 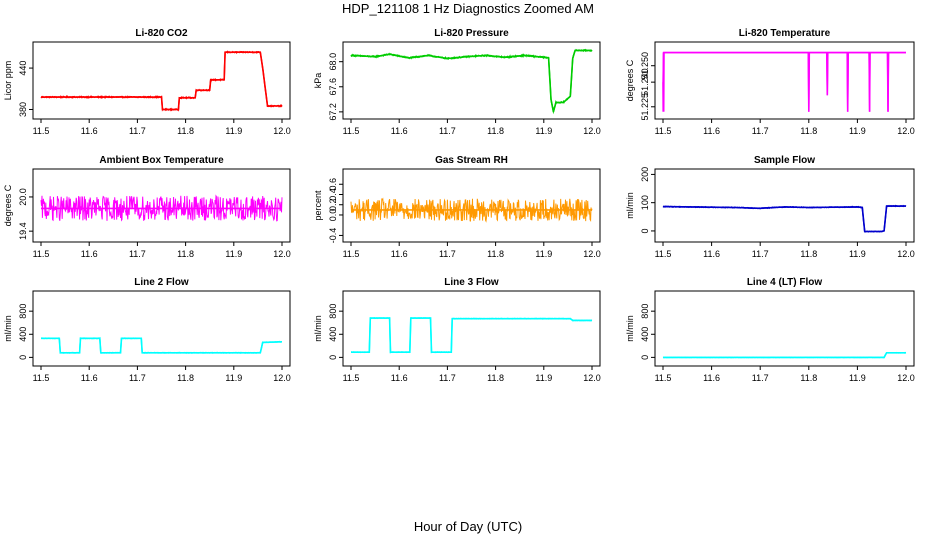 What do you see at coordinates (468, 526) in the screenshot?
I see `figure-xlabel: Hour of Day (UTC)` at bounding box center [468, 526].